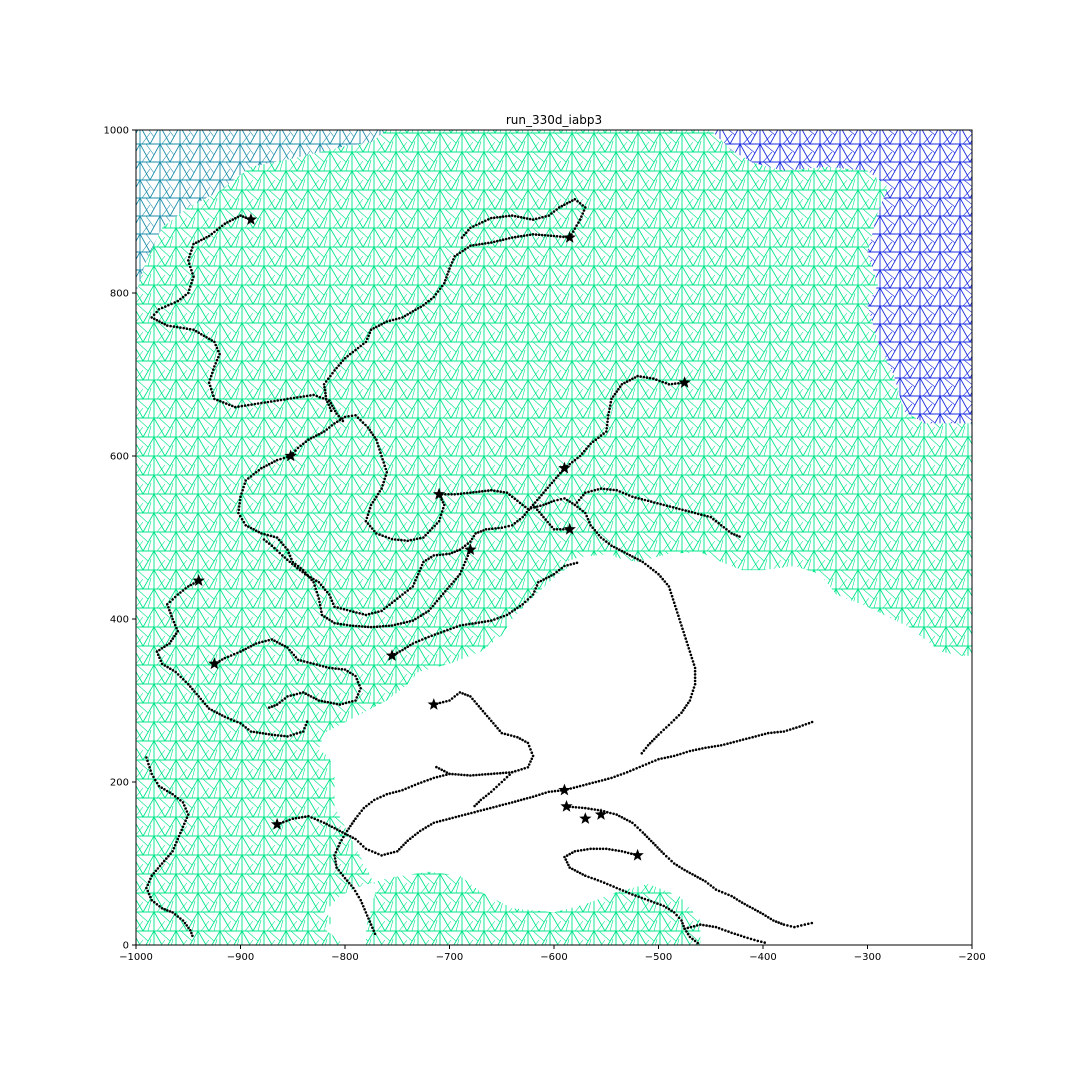 Image resolution: width=1080 pixels, height=1080 pixels. I want to click on buoy-star-marker, so click(566, 806).